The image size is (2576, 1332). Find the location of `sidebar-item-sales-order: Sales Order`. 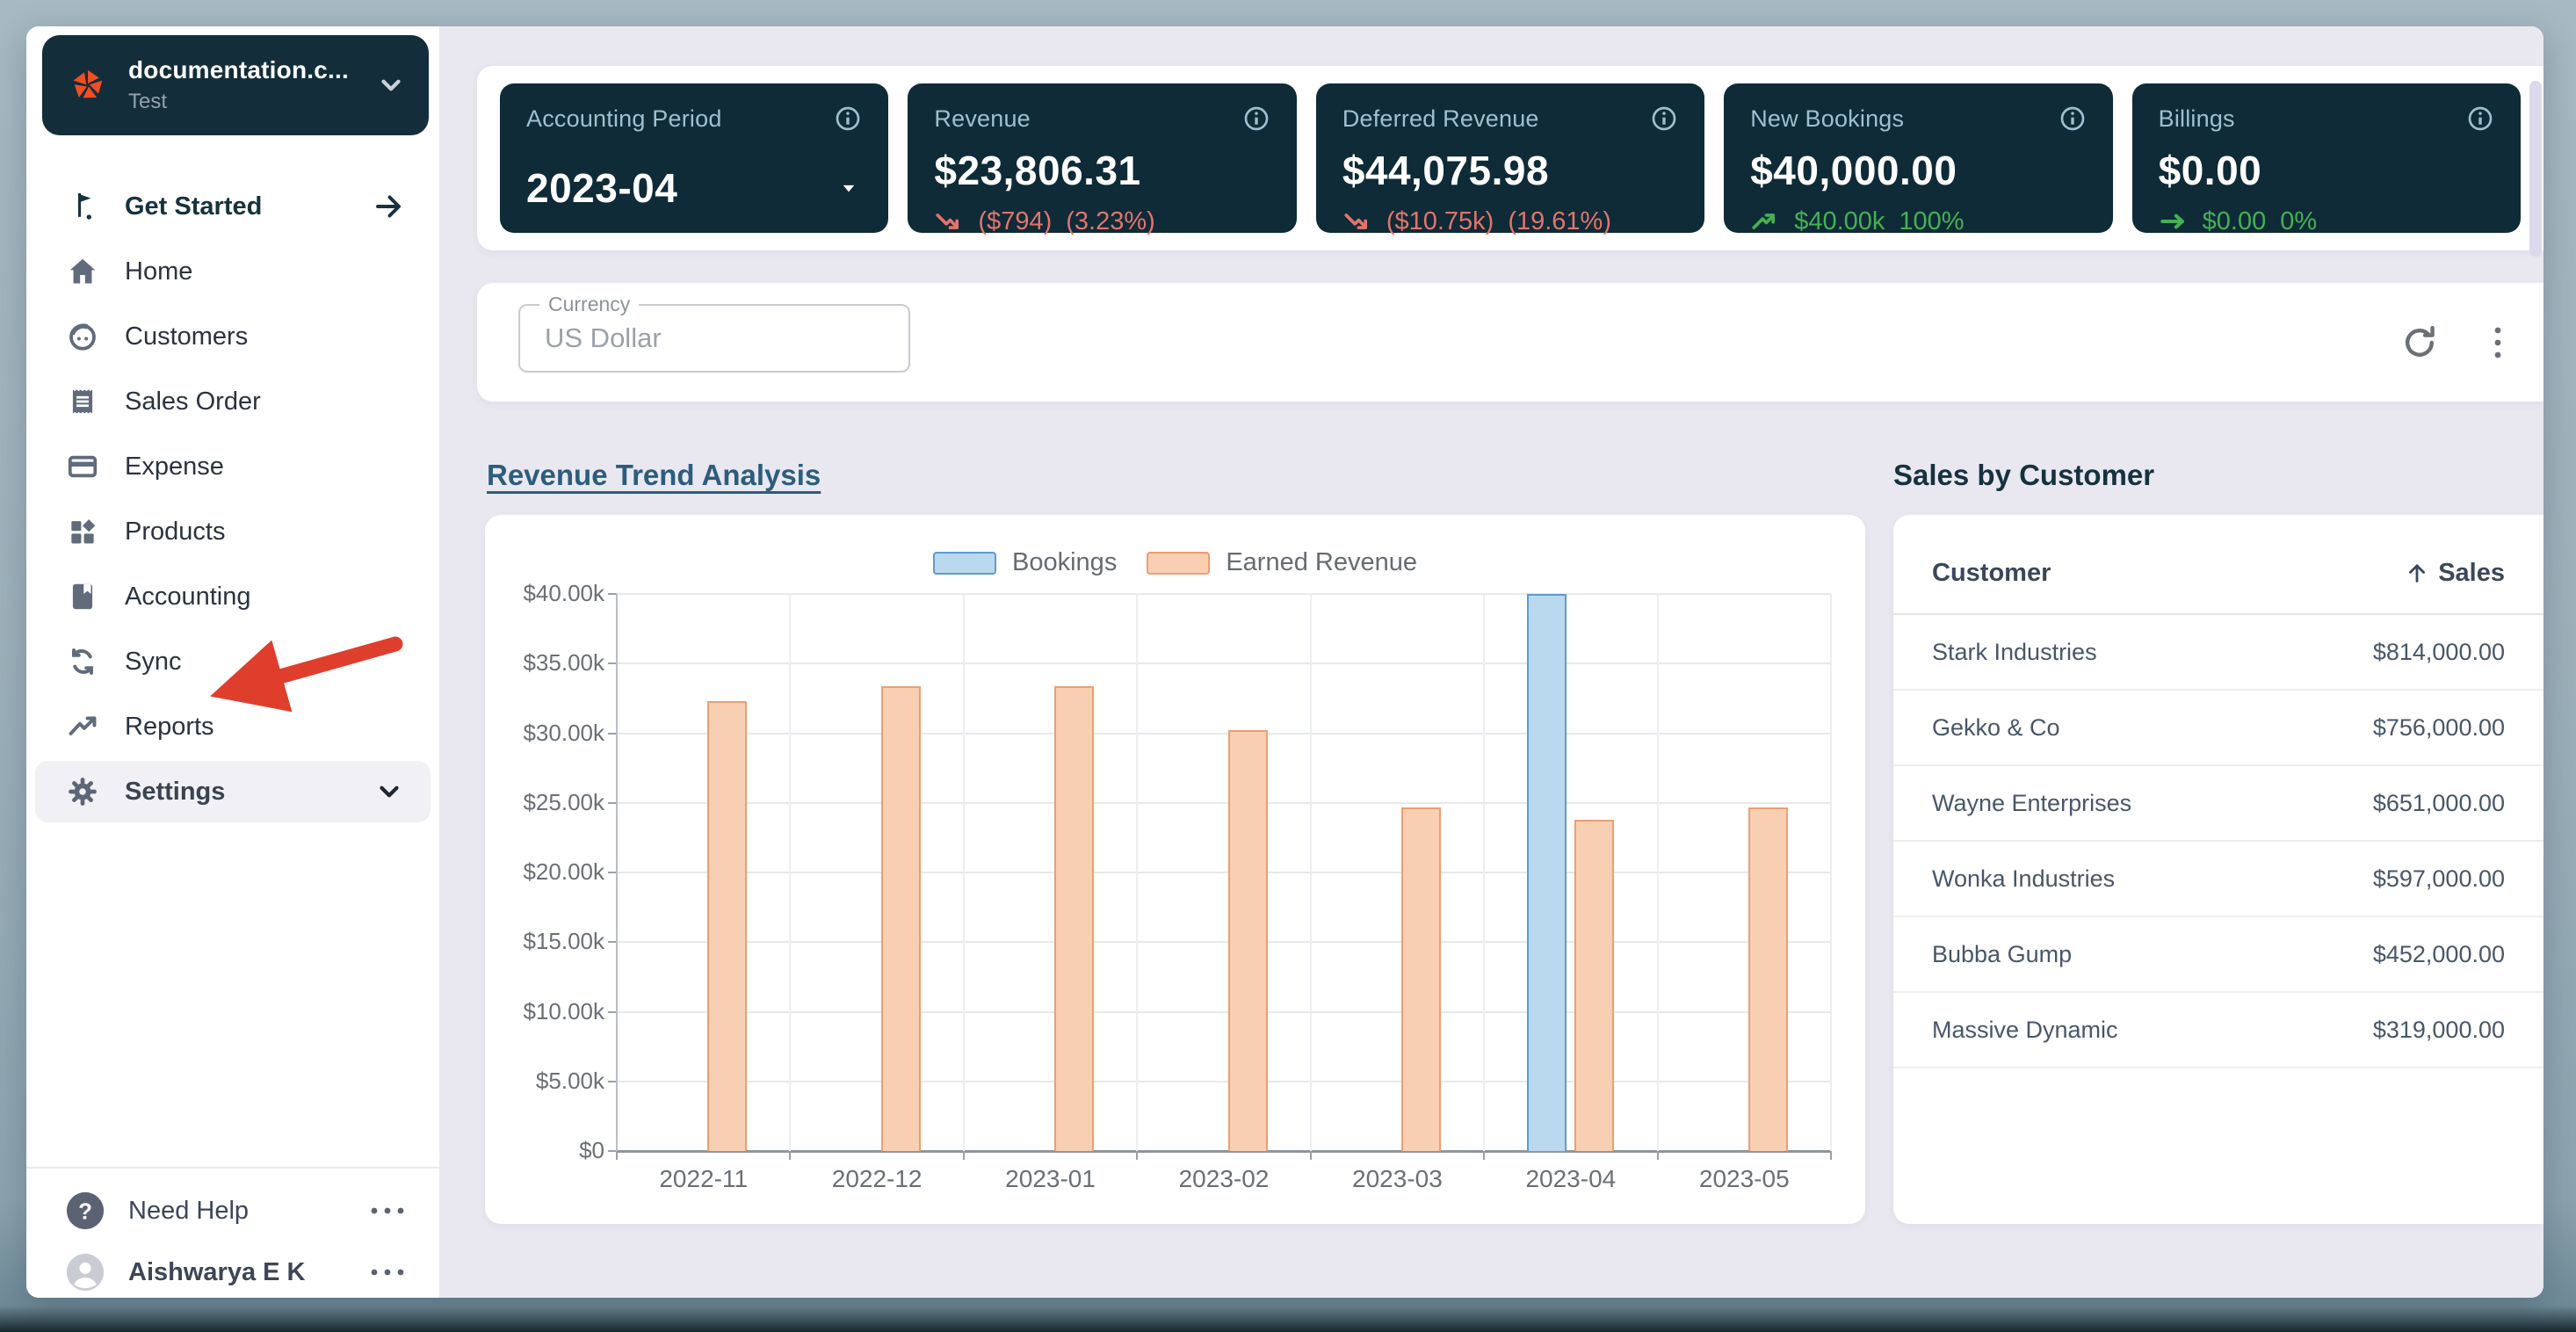

sidebar-item-sales-order: Sales Order is located at coordinates (232, 401).